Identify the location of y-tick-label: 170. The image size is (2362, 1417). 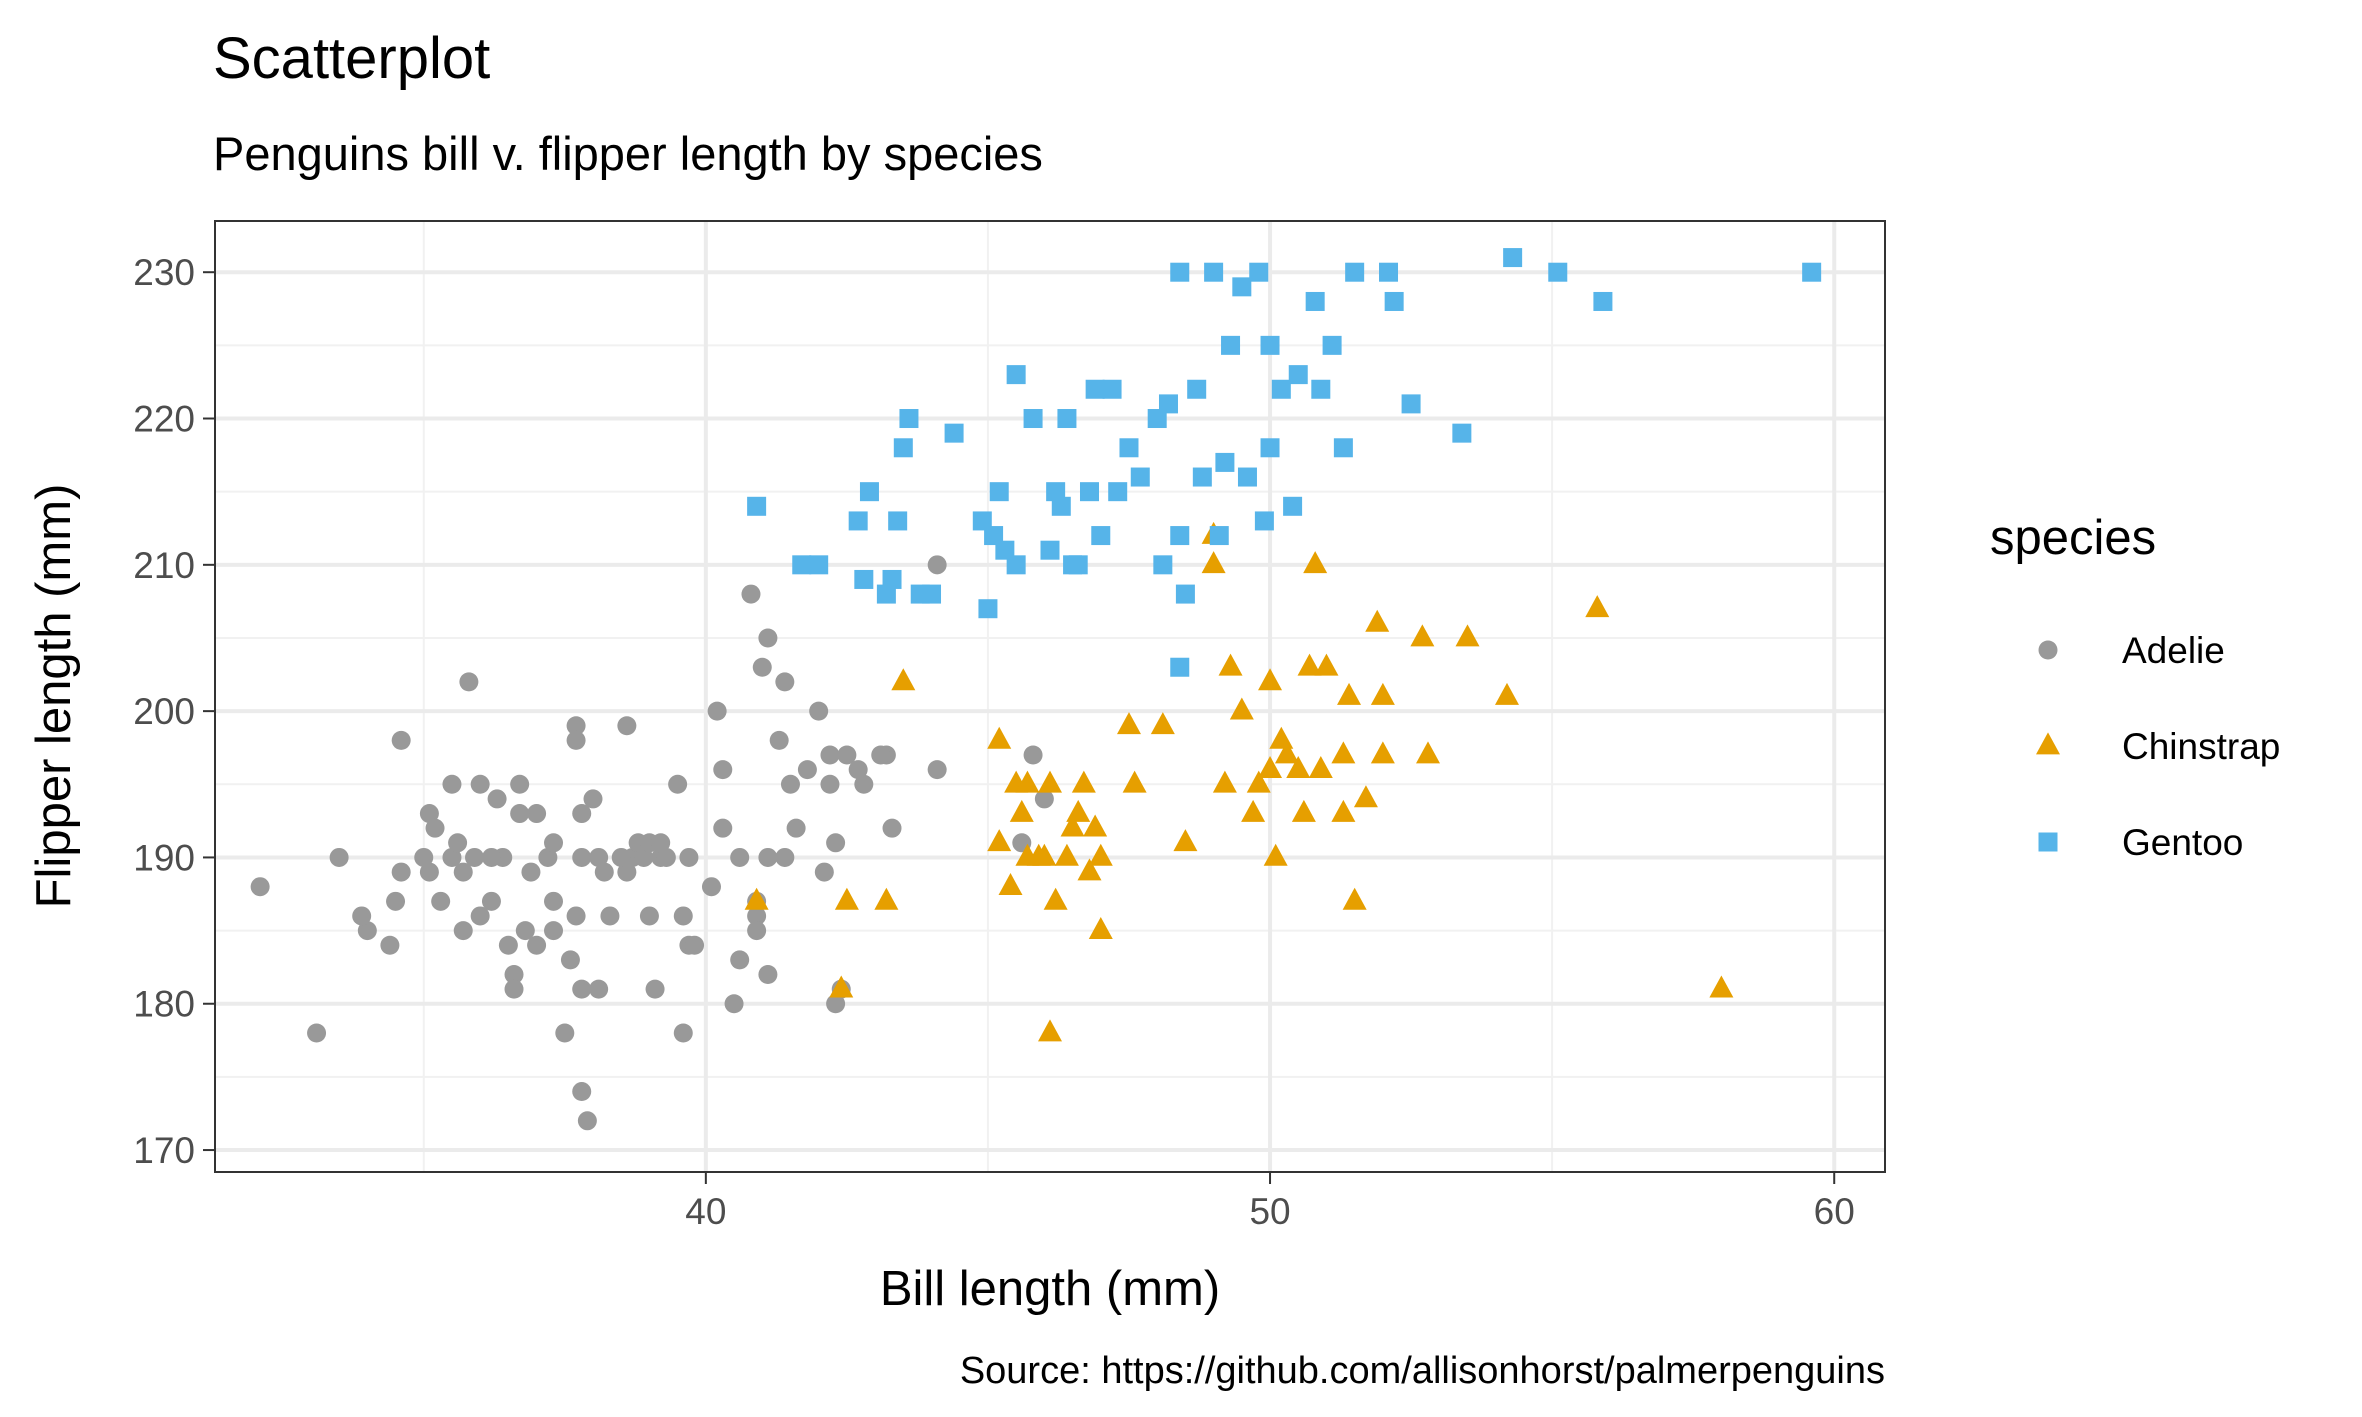
(164, 1150).